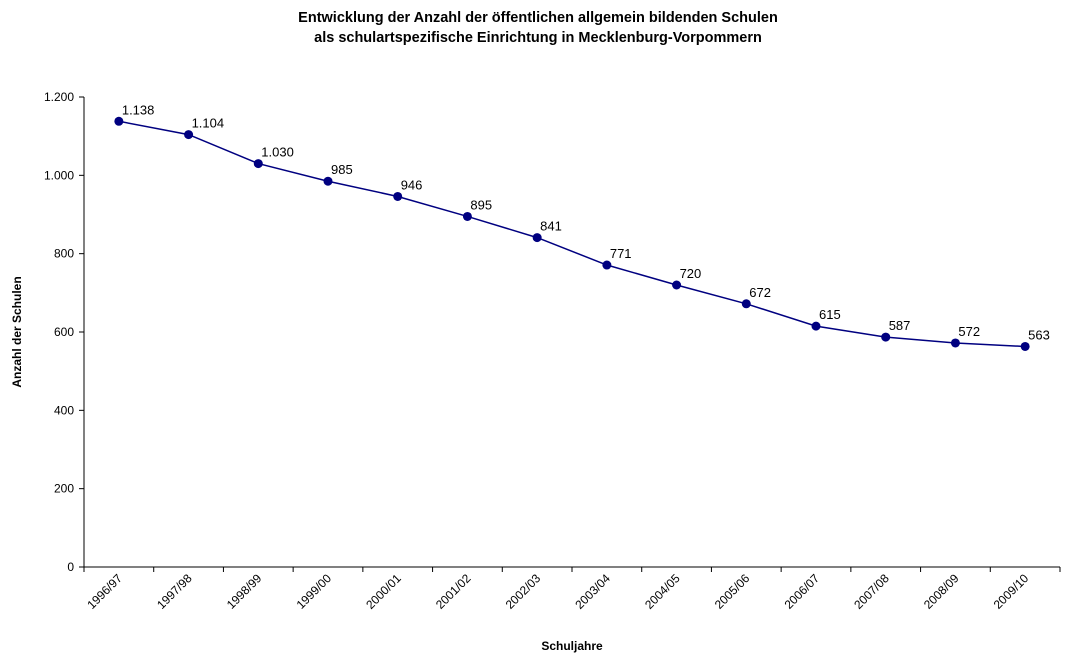  I want to click on y-tick-label: 1.200, so click(59, 97).